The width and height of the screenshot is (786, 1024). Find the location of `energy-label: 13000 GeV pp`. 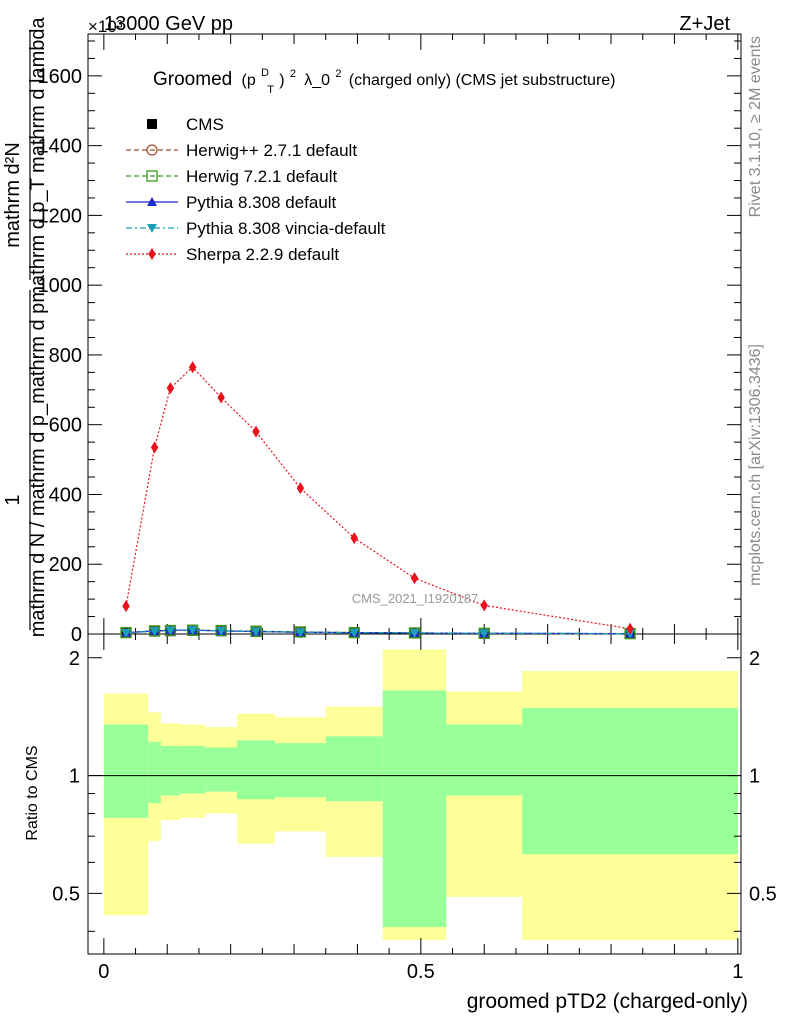

energy-label: 13000 GeV pp is located at coordinates (168, 24).